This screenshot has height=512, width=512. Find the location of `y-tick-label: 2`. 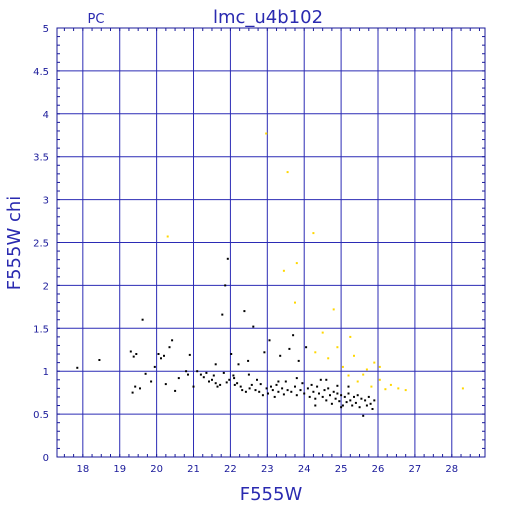

y-tick-label: 2 is located at coordinates (46, 286).